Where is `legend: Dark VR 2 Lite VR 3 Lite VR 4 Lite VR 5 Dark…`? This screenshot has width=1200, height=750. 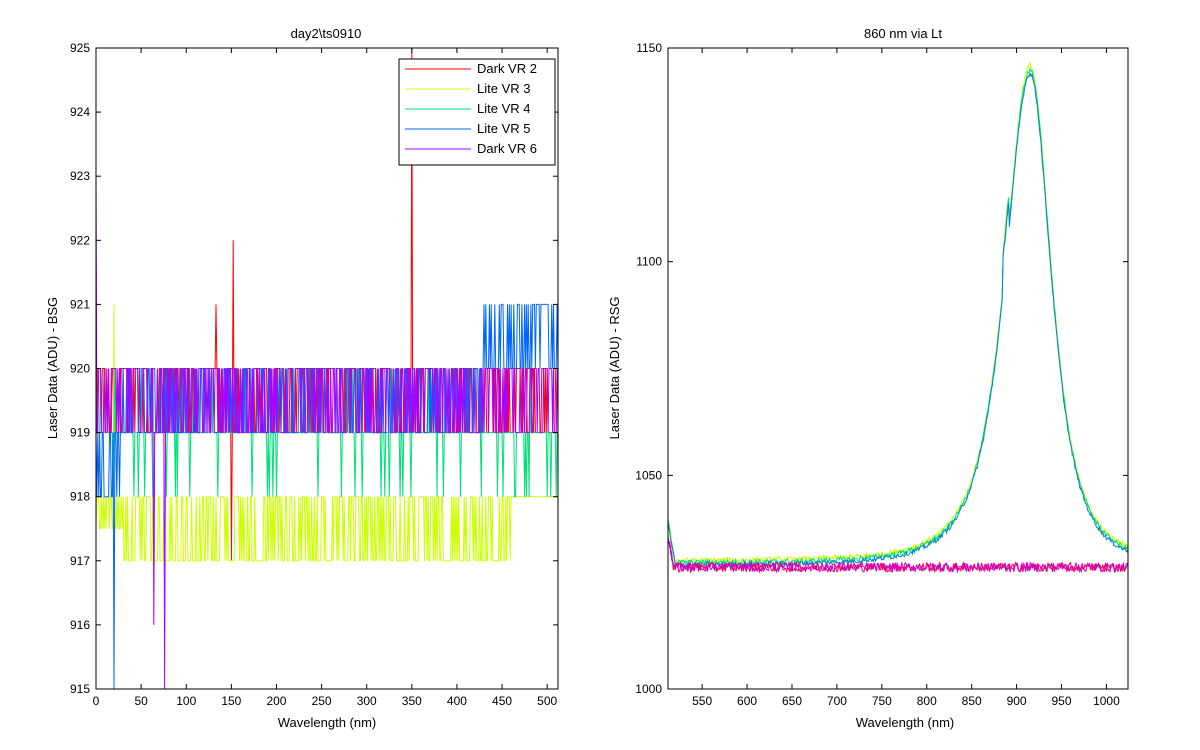
legend: Dark VR 2 Lite VR 3 Lite VR 4 Lite VR 5 Dark… is located at coordinates (477, 112).